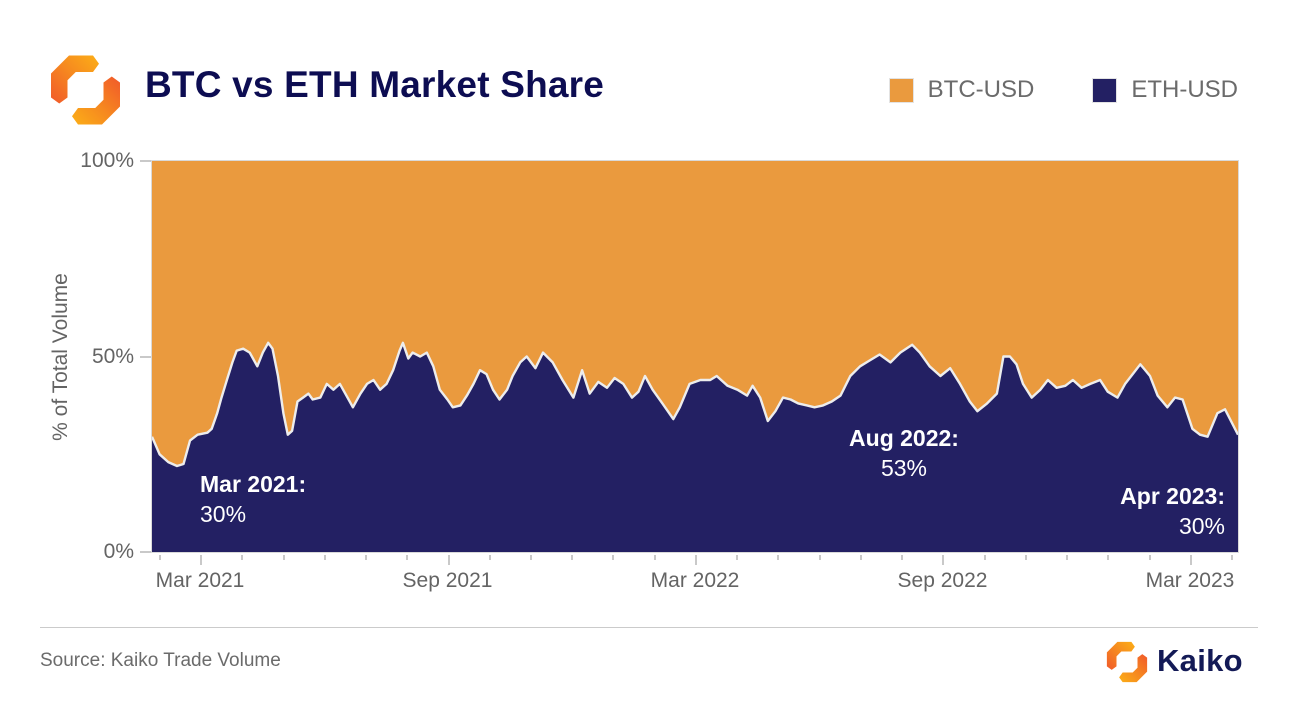  What do you see at coordinates (253, 484) in the screenshot?
I see `annotation-label: Mar 2021:` at bounding box center [253, 484].